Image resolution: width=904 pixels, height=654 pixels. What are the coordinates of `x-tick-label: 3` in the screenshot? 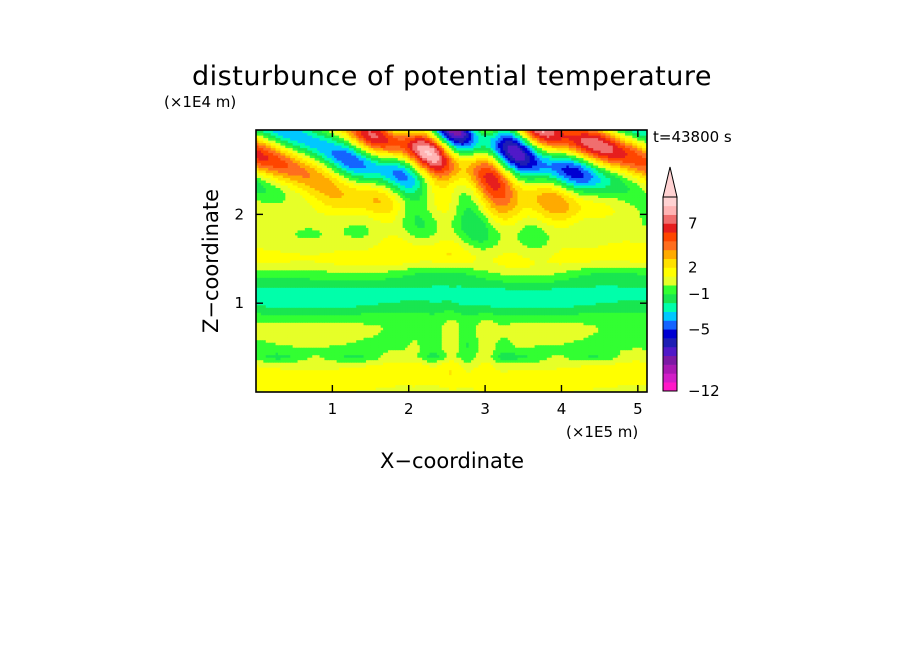 It's located at (485, 409).